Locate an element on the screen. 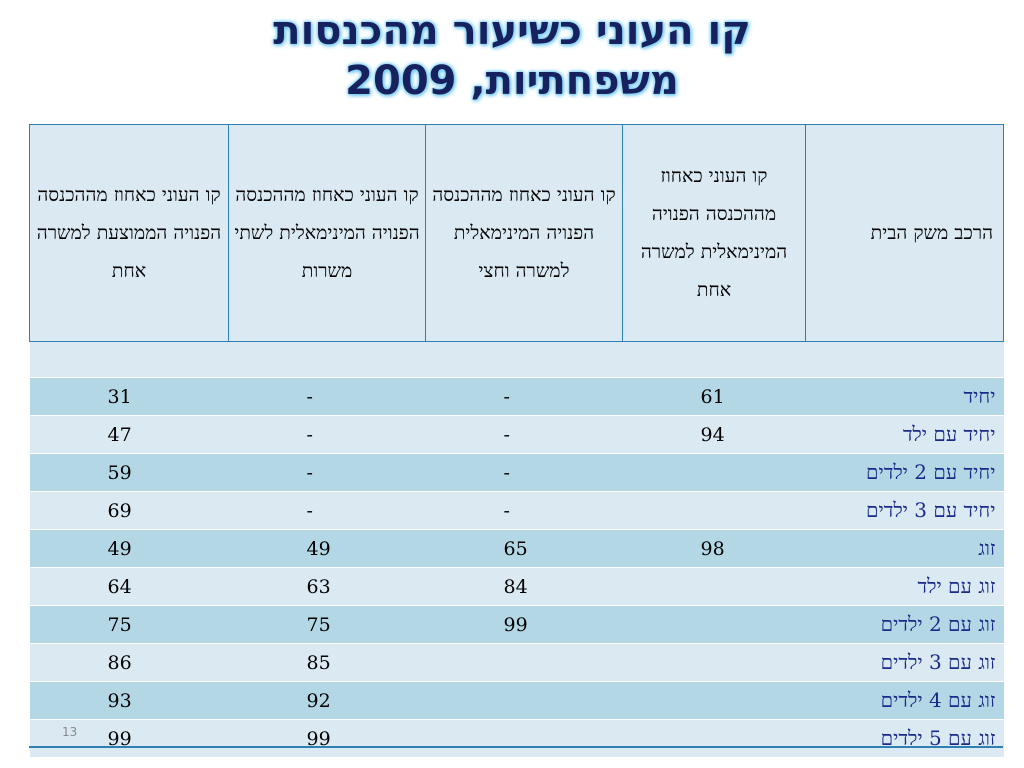 This screenshot has width=1024, height=768. table-row: זוג עם 4 ילדים 92 93 is located at coordinates (516, 700).